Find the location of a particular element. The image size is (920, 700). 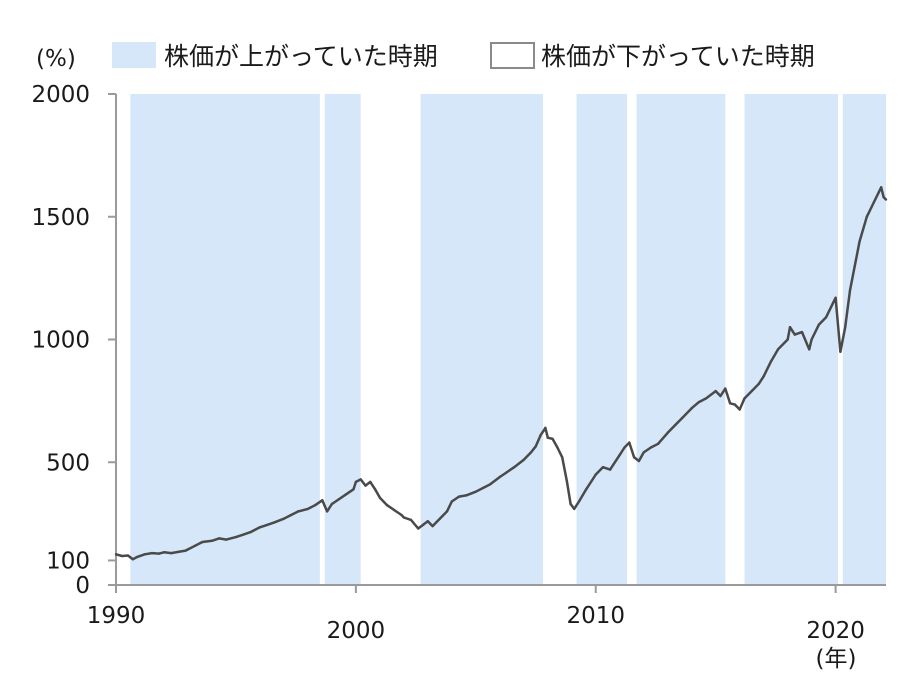

y-tick-label-0: 0 is located at coordinates (82, 586).